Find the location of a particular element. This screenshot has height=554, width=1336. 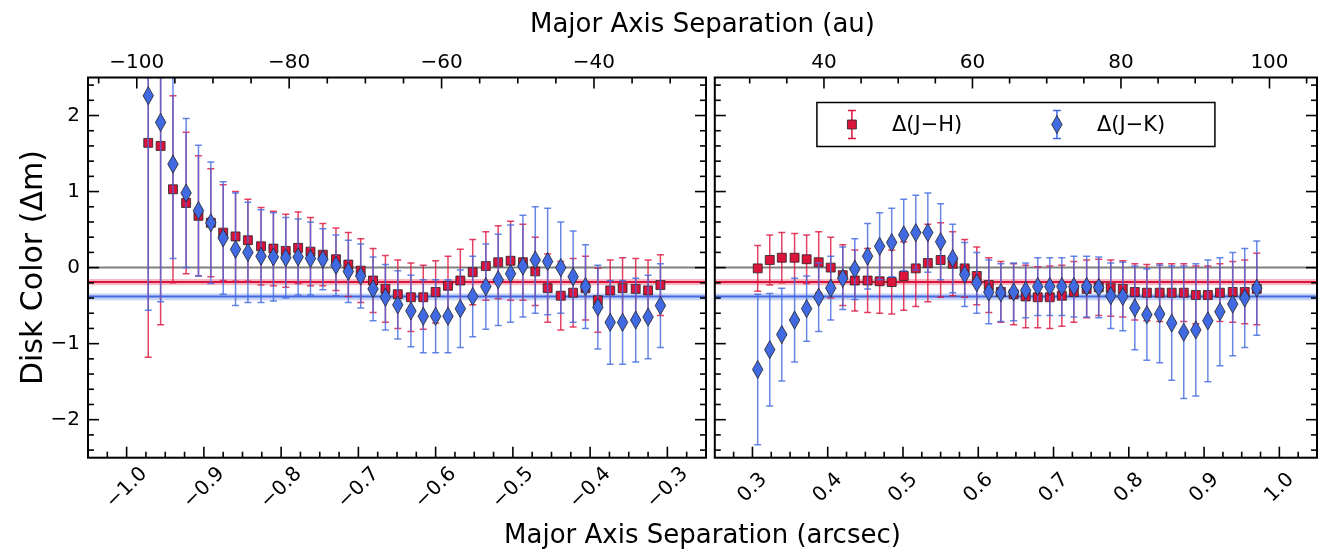

legend-label: Δ(J−H) is located at coordinates (927, 123).